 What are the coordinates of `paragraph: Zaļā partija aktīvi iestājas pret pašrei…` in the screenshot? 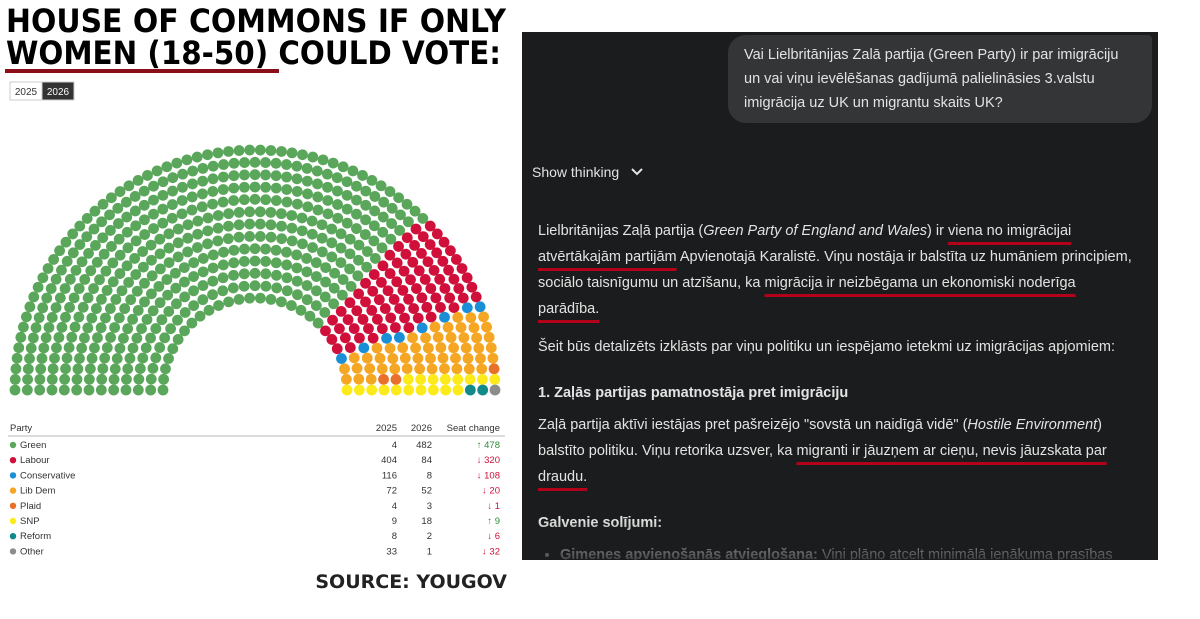 It's located at (838, 451).